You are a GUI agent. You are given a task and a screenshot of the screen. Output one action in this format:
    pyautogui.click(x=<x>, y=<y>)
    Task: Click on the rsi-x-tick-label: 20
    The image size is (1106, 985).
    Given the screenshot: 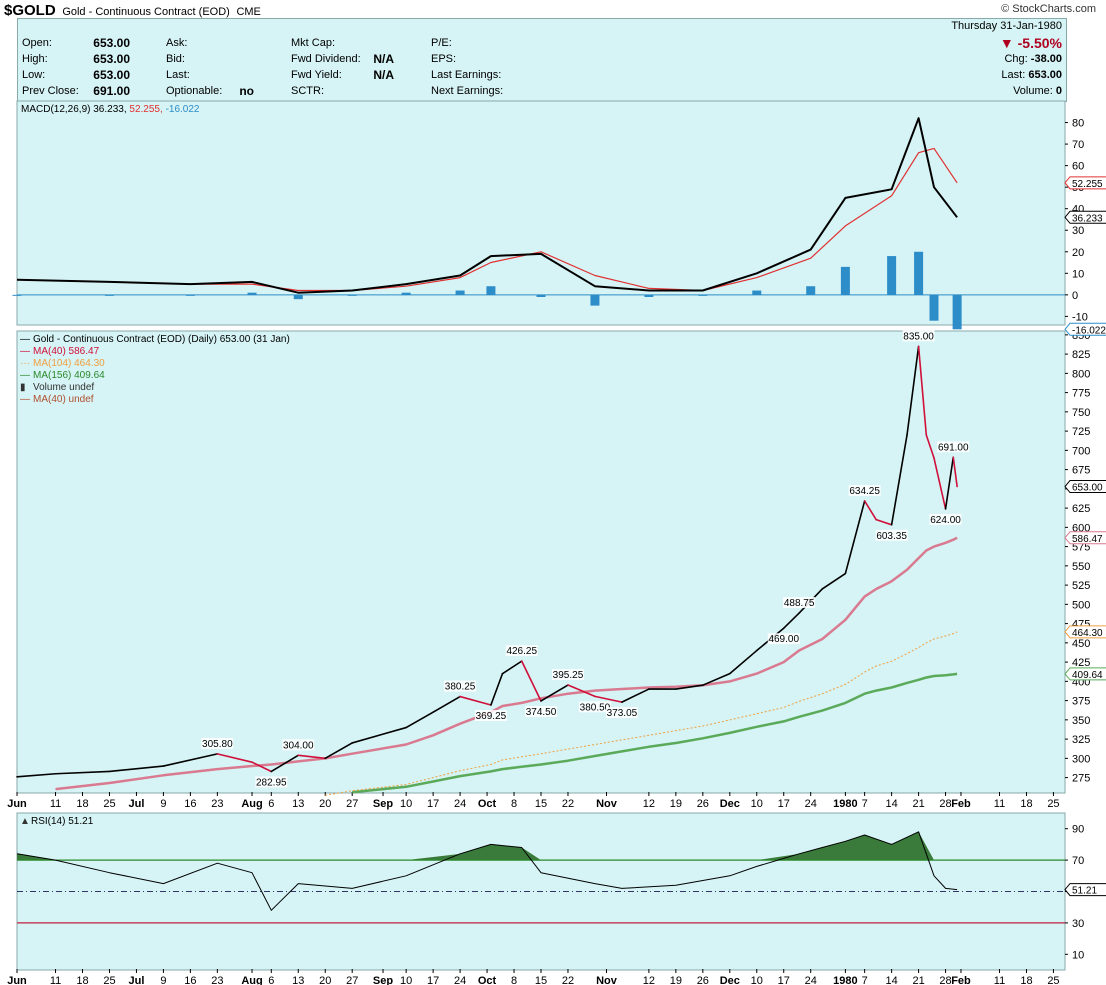 What is the action you would take?
    pyautogui.click(x=325, y=980)
    